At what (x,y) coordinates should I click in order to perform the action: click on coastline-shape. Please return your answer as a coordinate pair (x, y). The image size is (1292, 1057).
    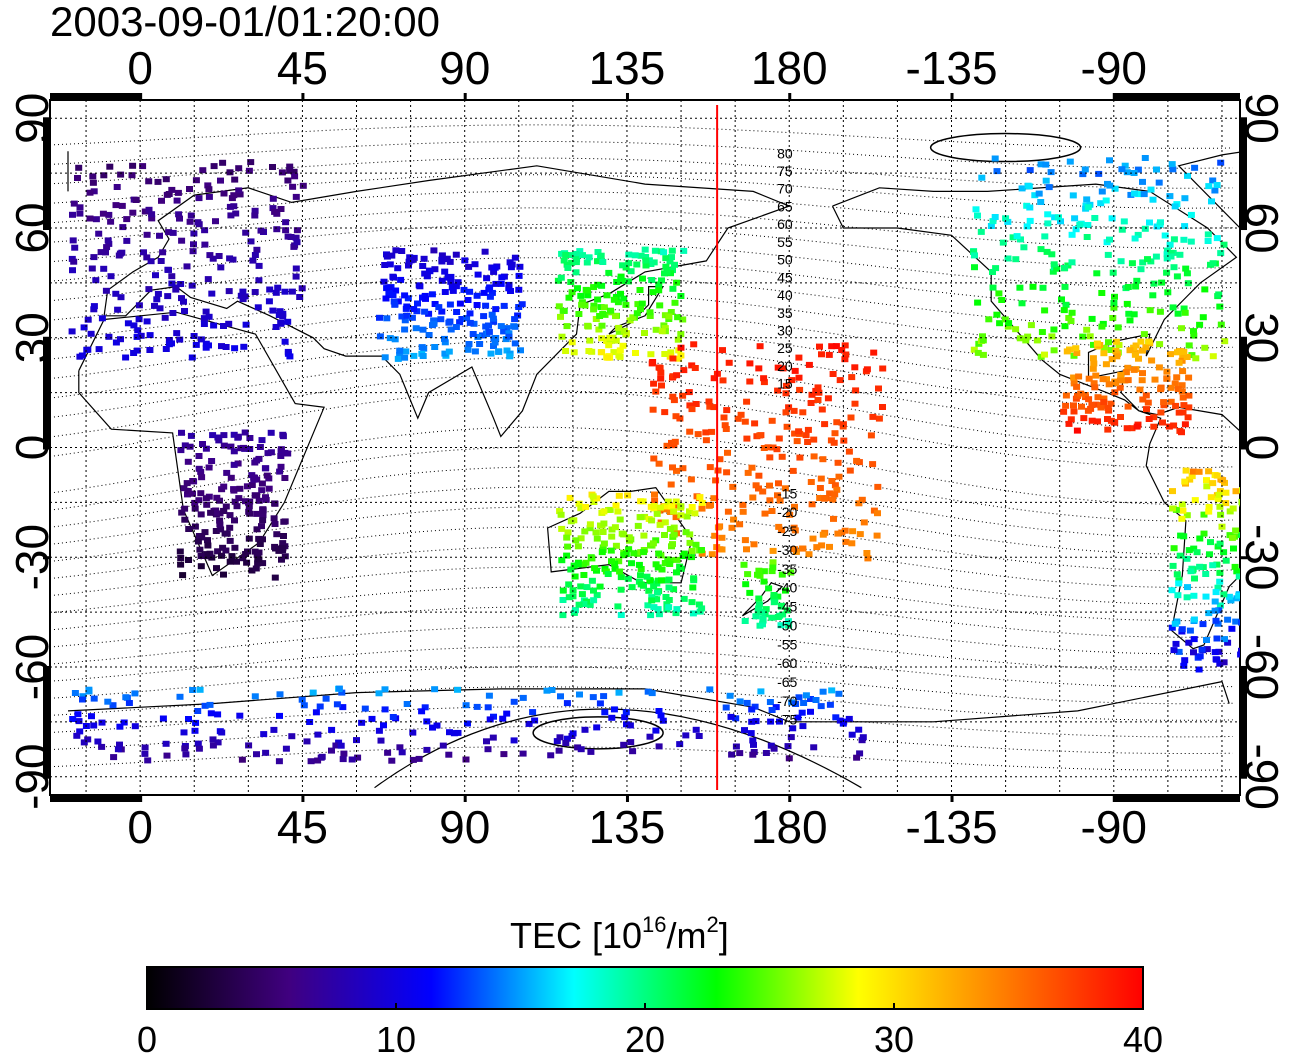
    Looking at the image, I should click on (653, 190).